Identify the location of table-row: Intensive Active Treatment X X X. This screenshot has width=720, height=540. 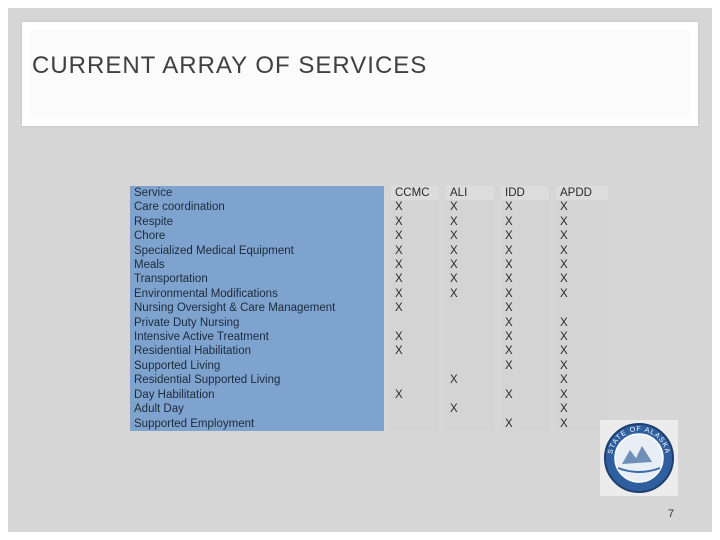
(369, 337).